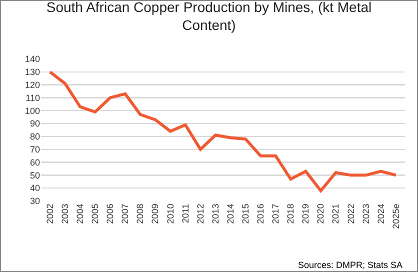 The width and height of the screenshot is (418, 272). I want to click on chart-title: South African Copper Production by Mines, (kt Metal Content), so click(209, 16).